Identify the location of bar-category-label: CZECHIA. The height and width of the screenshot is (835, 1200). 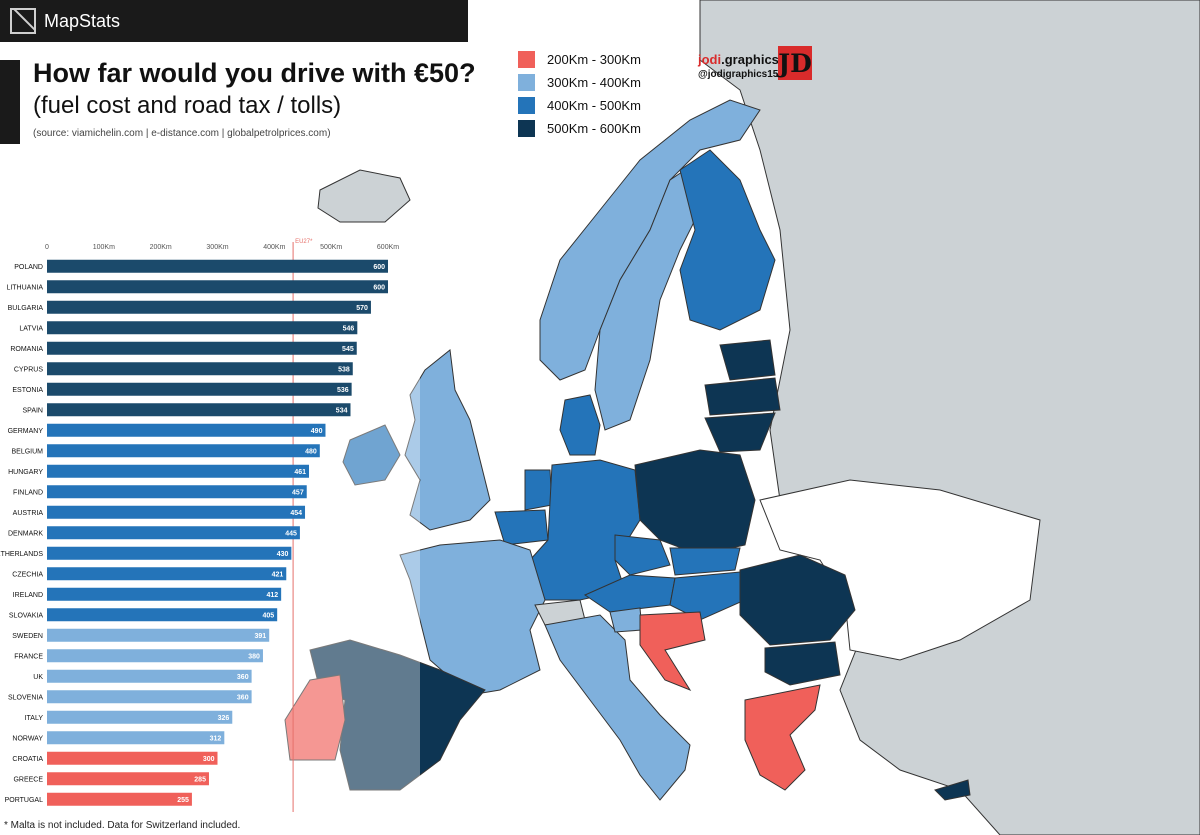
(27, 574).